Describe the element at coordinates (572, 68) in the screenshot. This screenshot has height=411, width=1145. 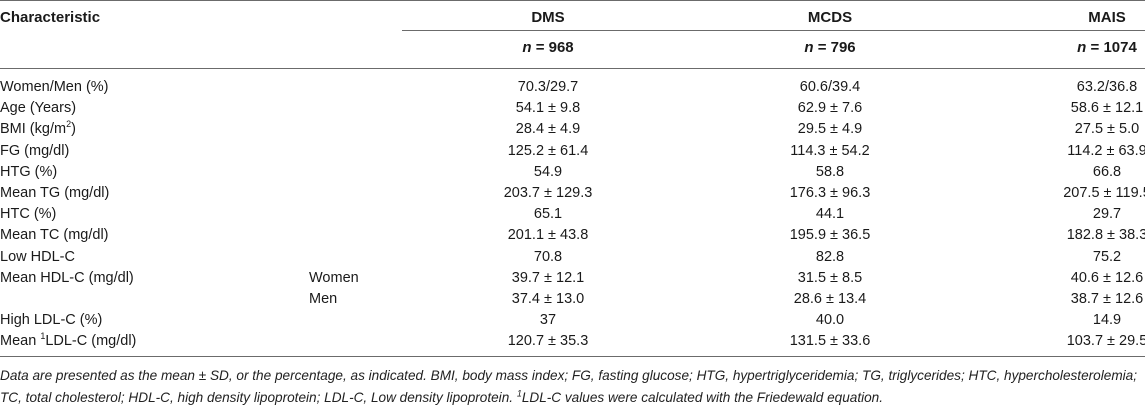
I see `header-bottom-rule` at that location.